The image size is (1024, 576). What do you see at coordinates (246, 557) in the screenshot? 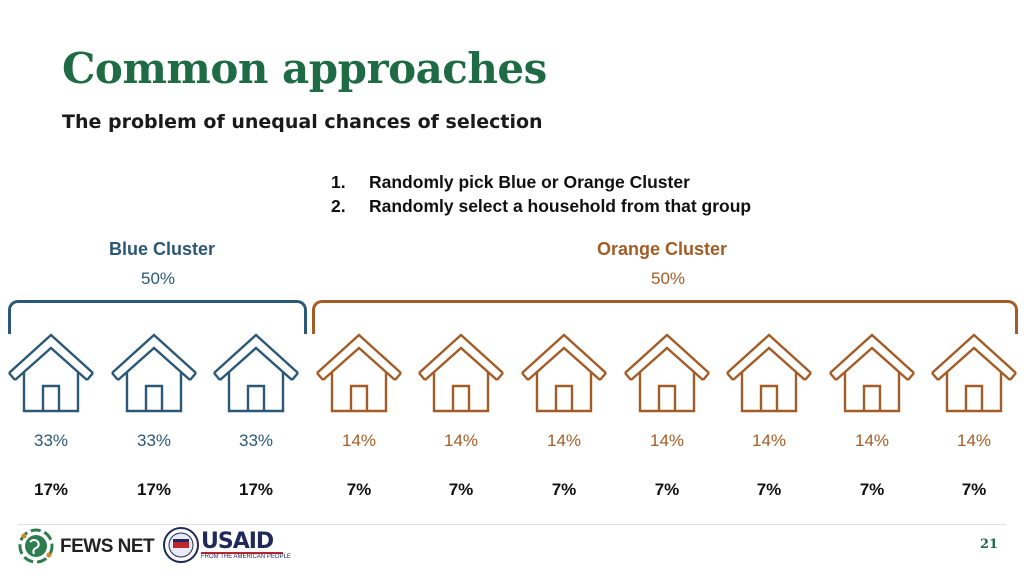
I see `usaid-tagline: FROM THE AMERICAN PEOPLE` at bounding box center [246, 557].